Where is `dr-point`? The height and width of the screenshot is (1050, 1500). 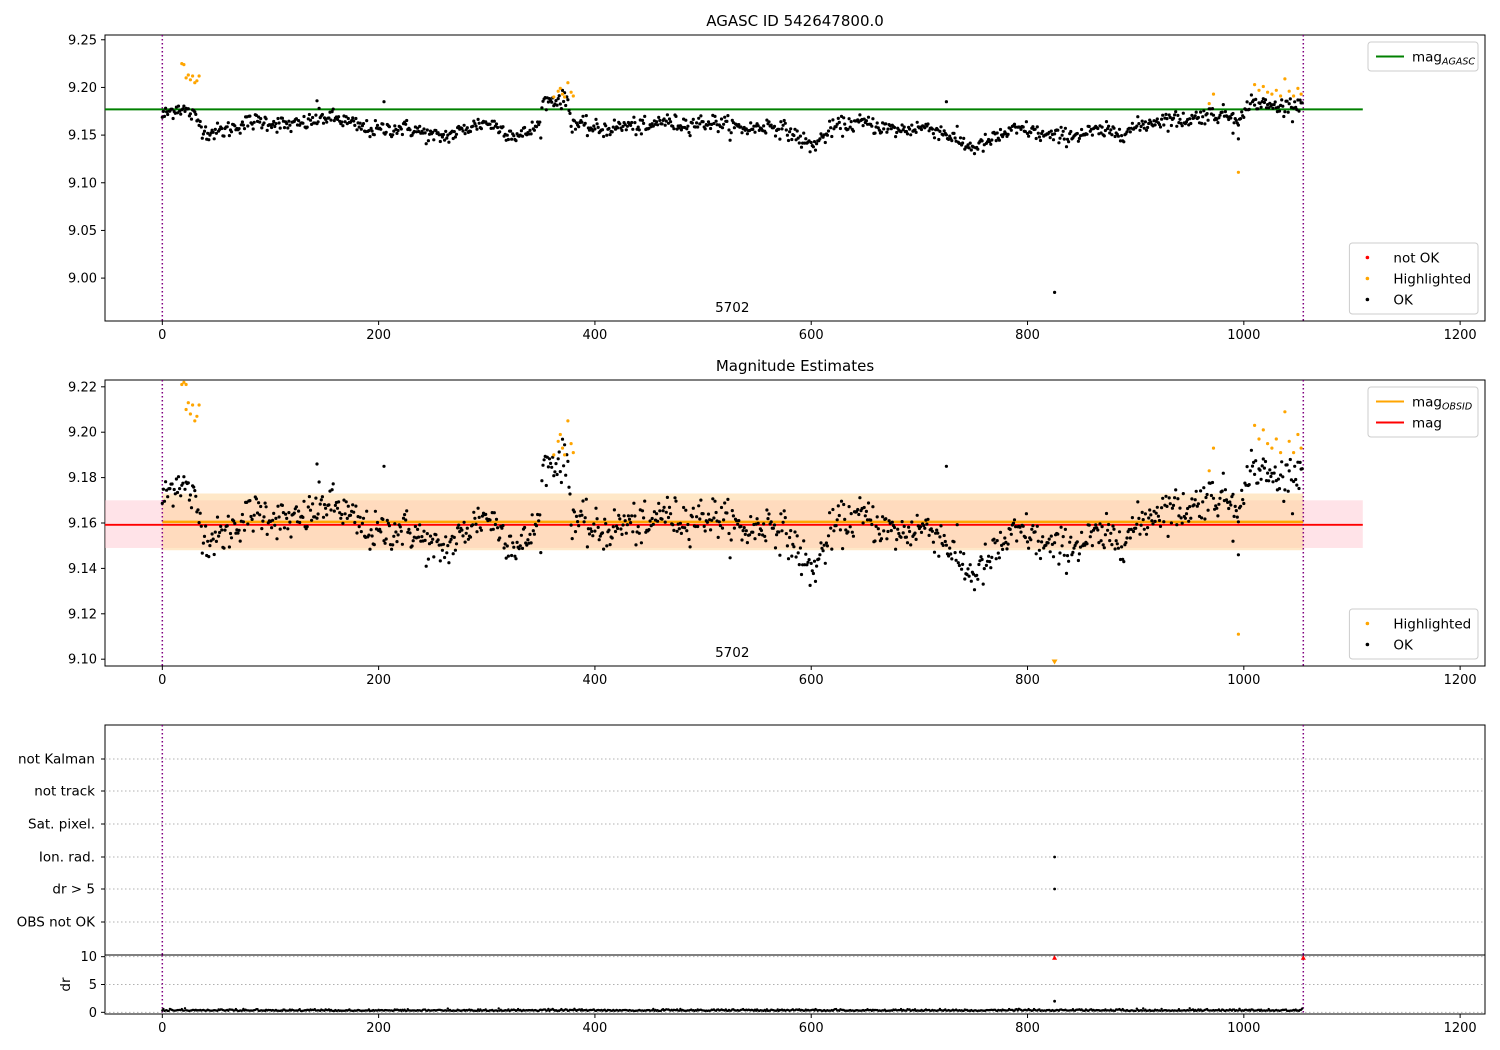
dr-point is located at coordinates (299, 1009).